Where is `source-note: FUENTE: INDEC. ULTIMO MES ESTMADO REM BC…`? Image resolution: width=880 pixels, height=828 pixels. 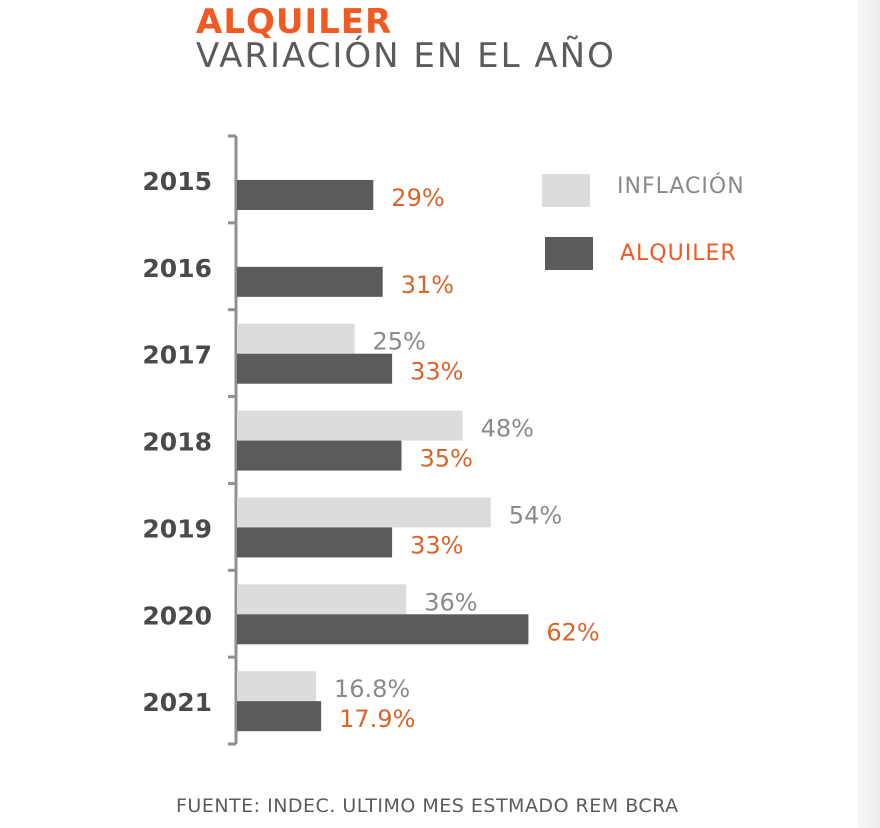
source-note: FUENTE: INDEC. ULTIMO MES ESTMADO REM BC… is located at coordinates (427, 806).